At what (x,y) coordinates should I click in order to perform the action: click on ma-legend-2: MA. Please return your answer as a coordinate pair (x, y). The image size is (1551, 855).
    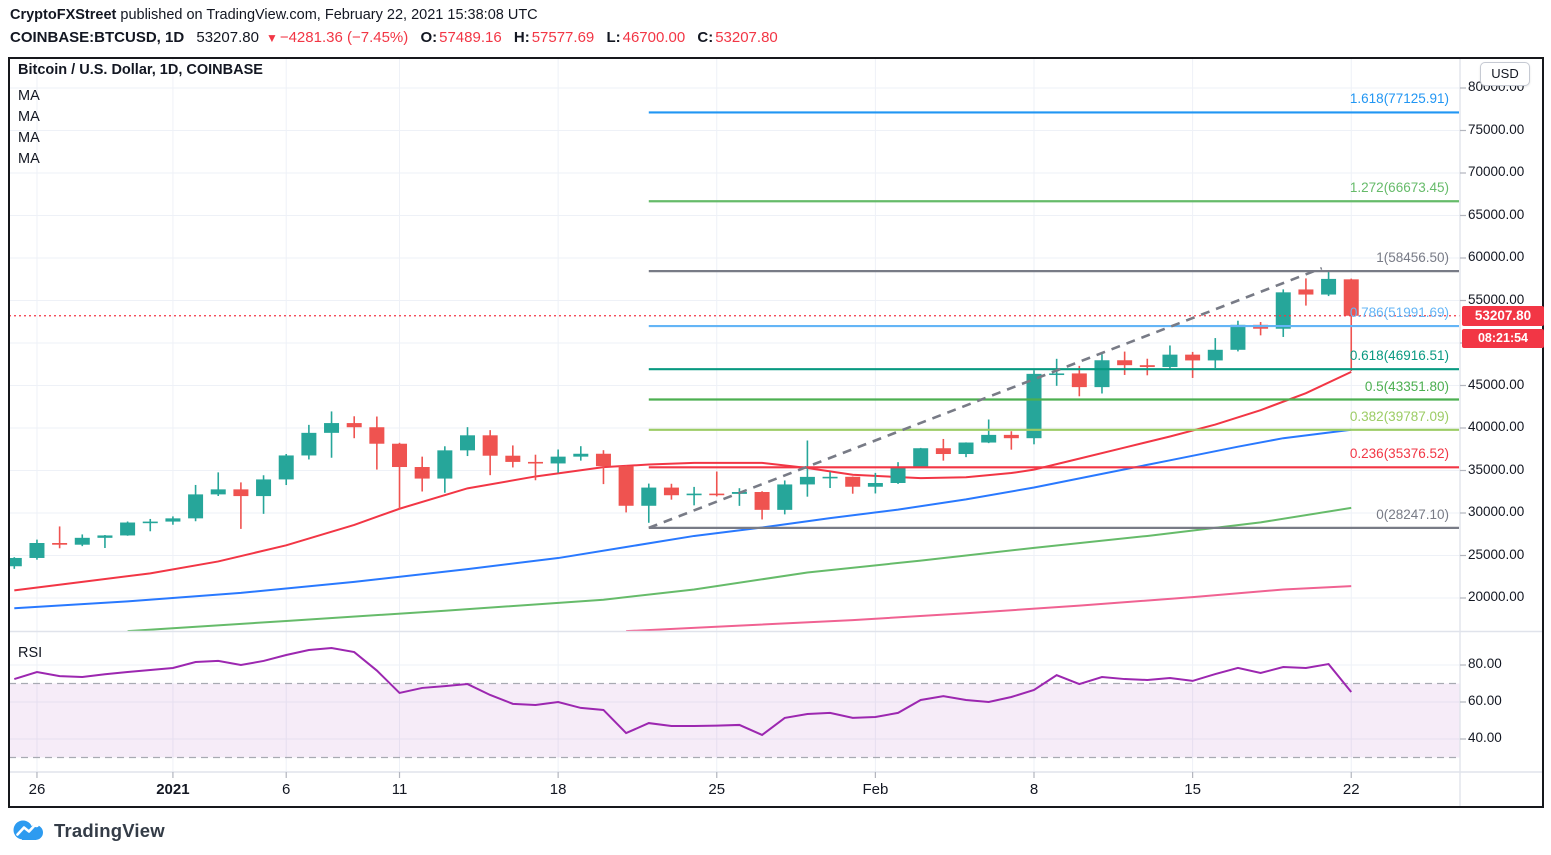
    Looking at the image, I should click on (29, 117).